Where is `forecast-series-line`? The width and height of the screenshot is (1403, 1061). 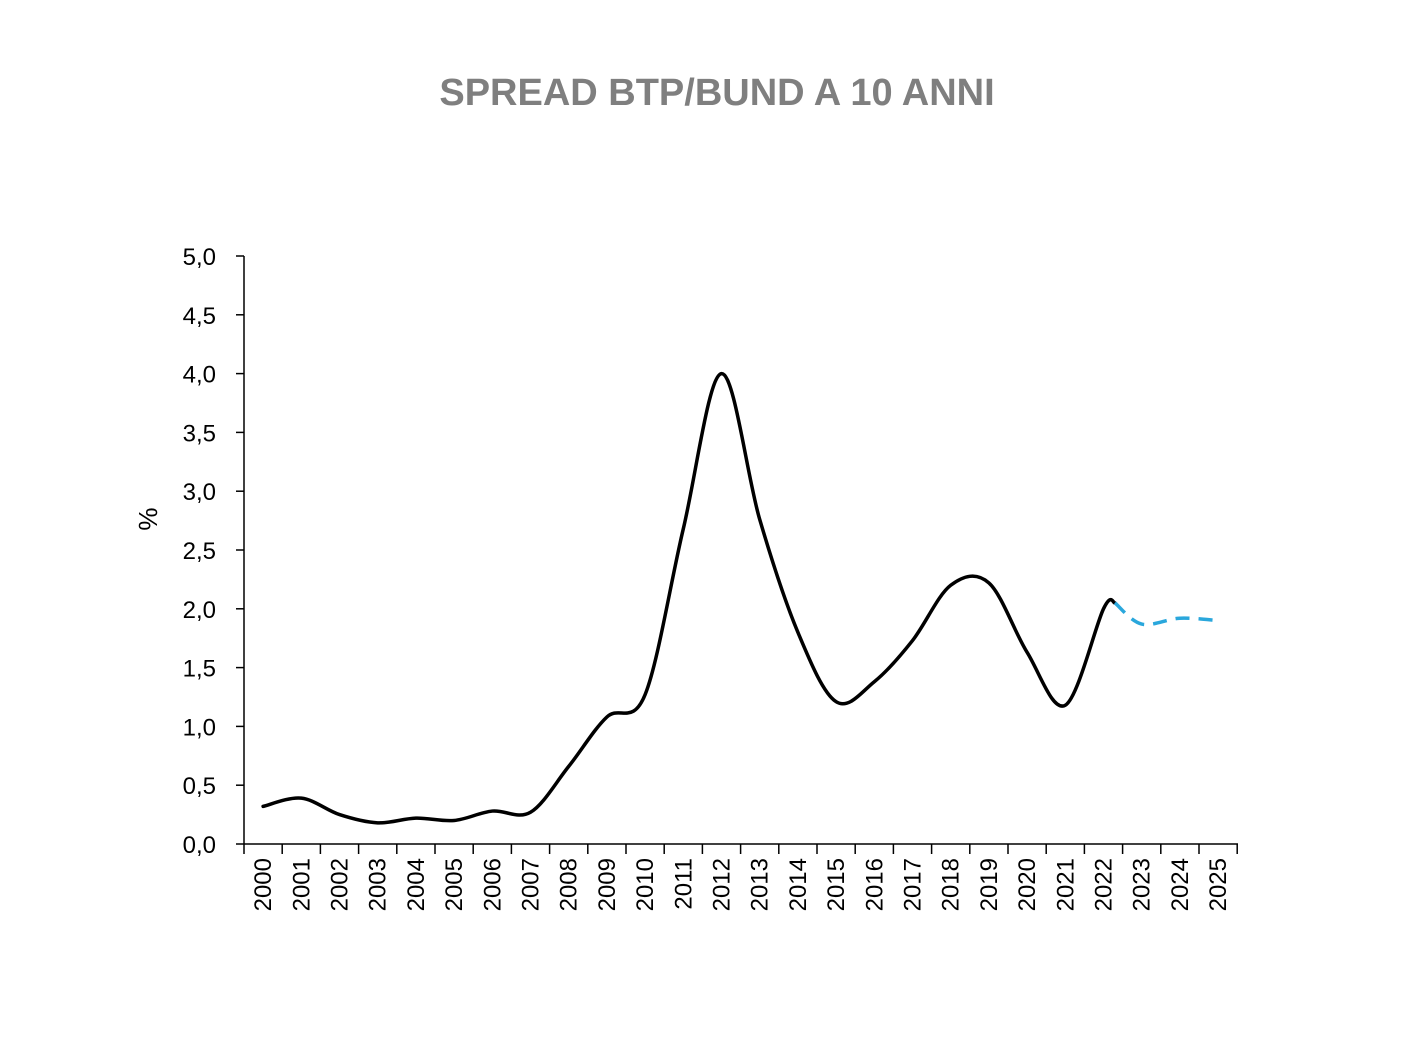
forecast-series-line is located at coordinates (1166, 614).